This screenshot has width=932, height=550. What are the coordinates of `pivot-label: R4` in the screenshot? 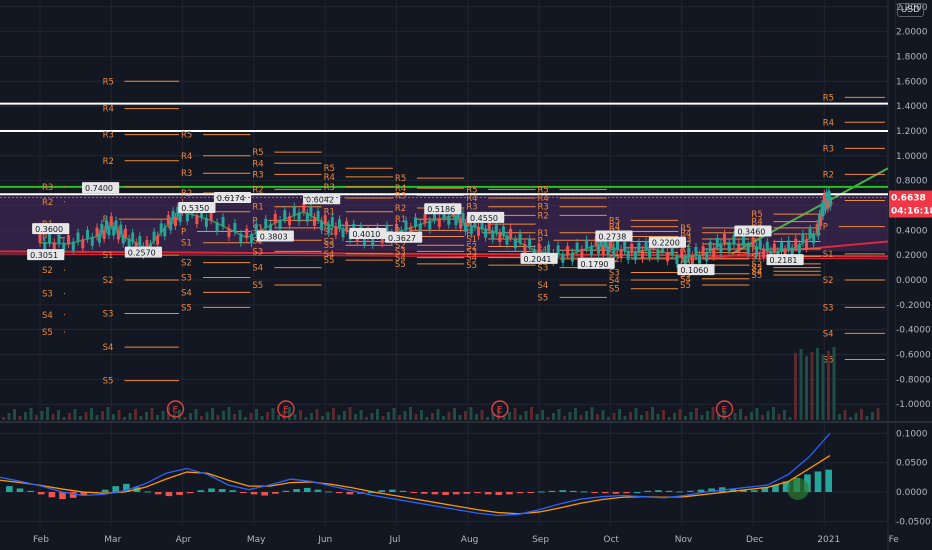 It's located at (186, 157).